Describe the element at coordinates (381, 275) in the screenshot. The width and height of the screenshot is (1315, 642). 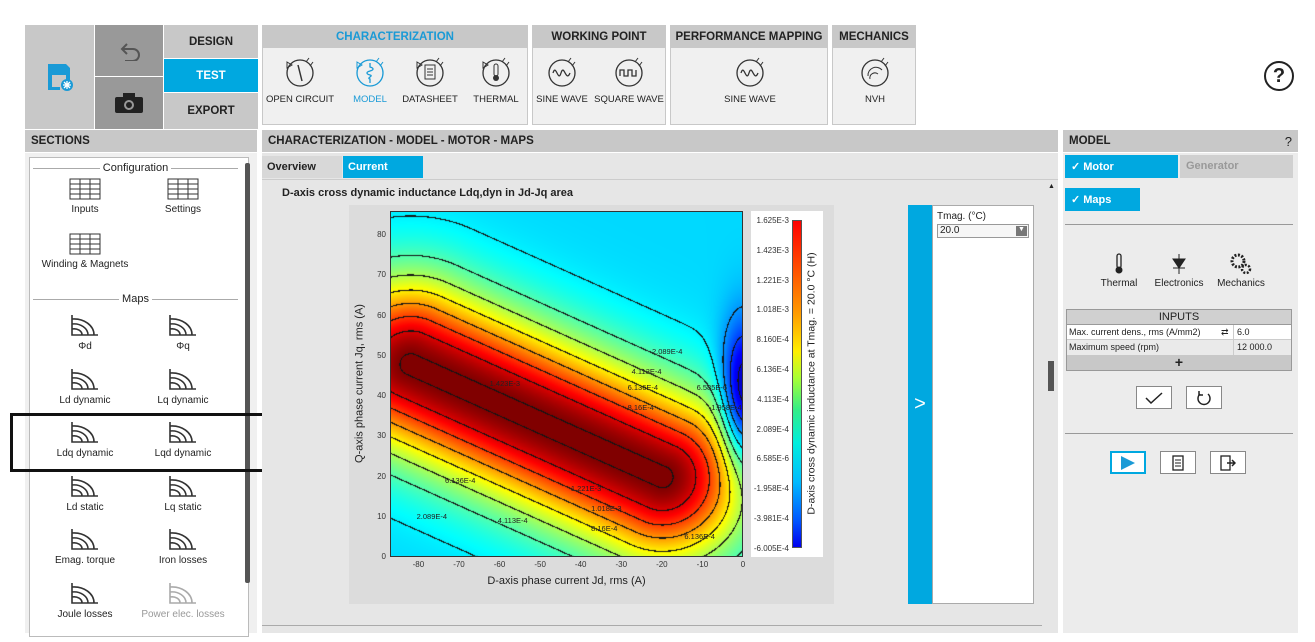
I see `y-tick-label: 70` at that location.